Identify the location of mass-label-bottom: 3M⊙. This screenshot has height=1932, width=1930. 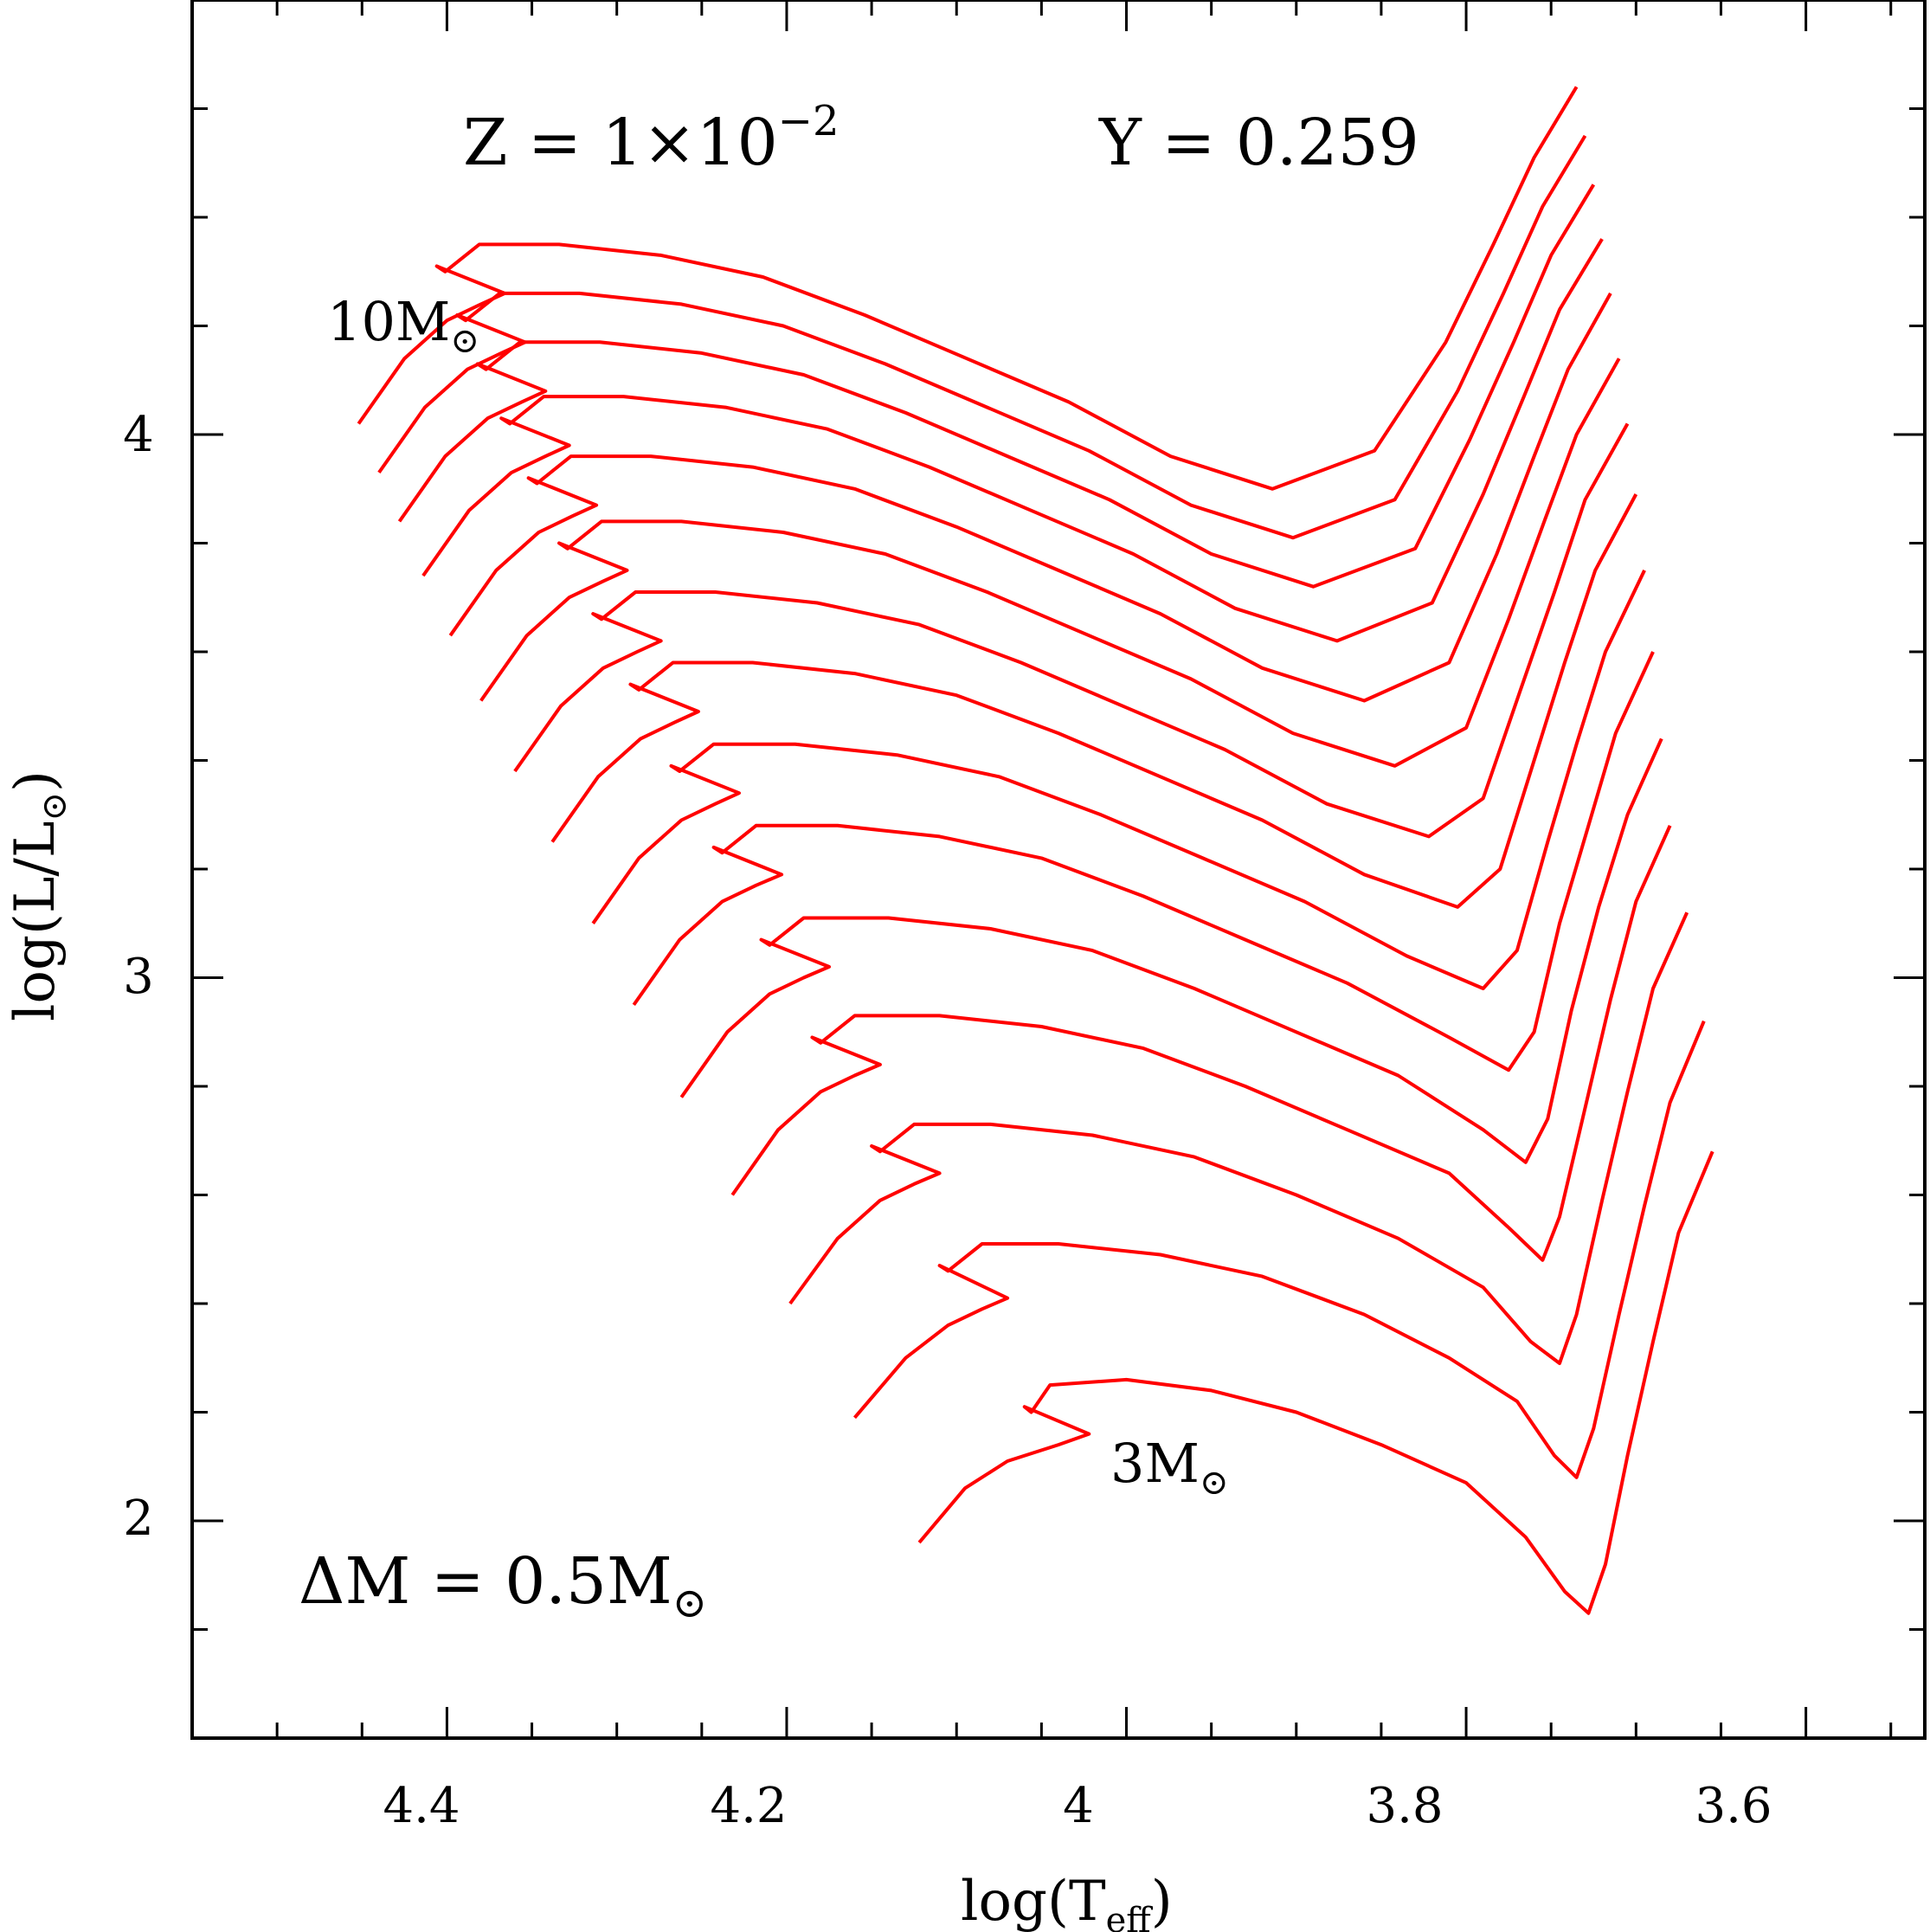
(1169, 1467).